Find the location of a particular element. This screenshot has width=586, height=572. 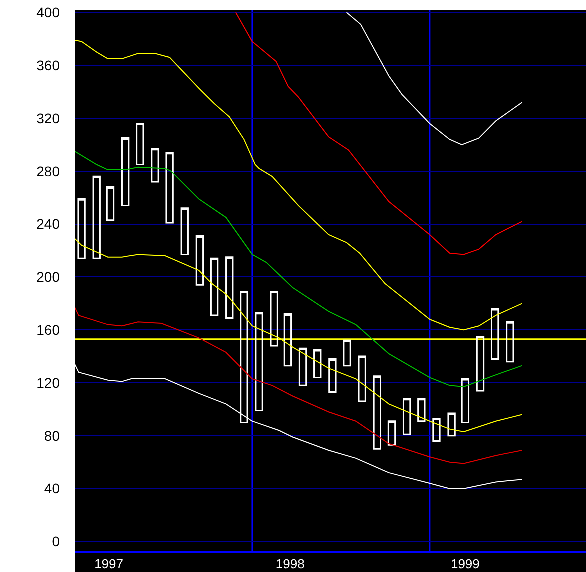

y-tick-label: 80 is located at coordinates (52, 436).